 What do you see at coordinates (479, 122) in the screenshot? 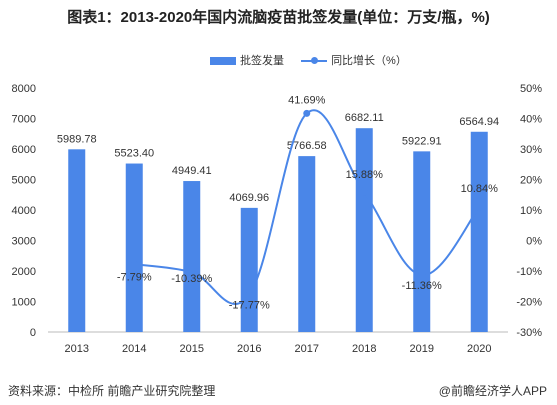
I see `bar-value-label: 6564.94` at bounding box center [479, 122].